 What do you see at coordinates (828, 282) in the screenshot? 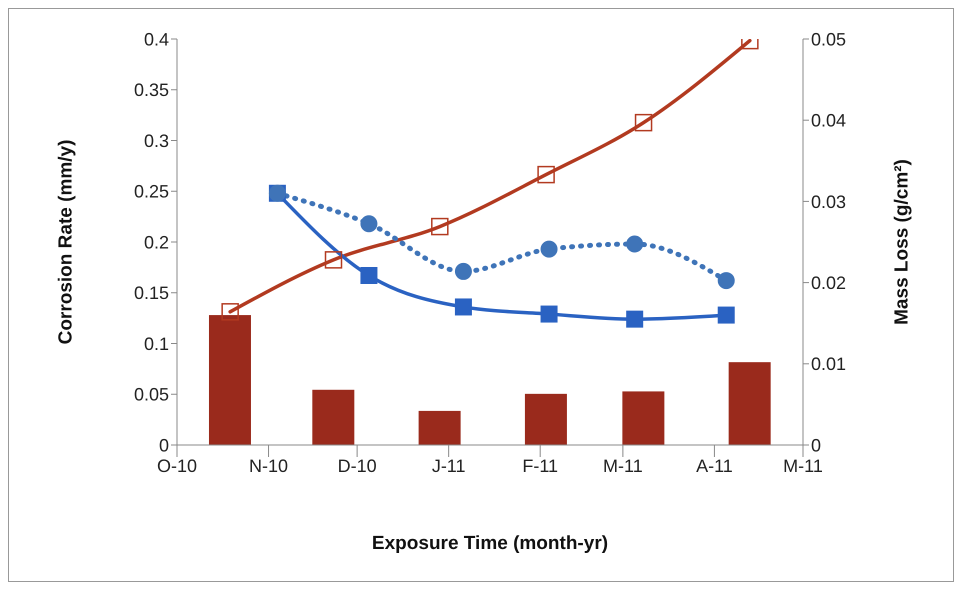
I see `y2-tick-label: 0.02` at bounding box center [828, 282].